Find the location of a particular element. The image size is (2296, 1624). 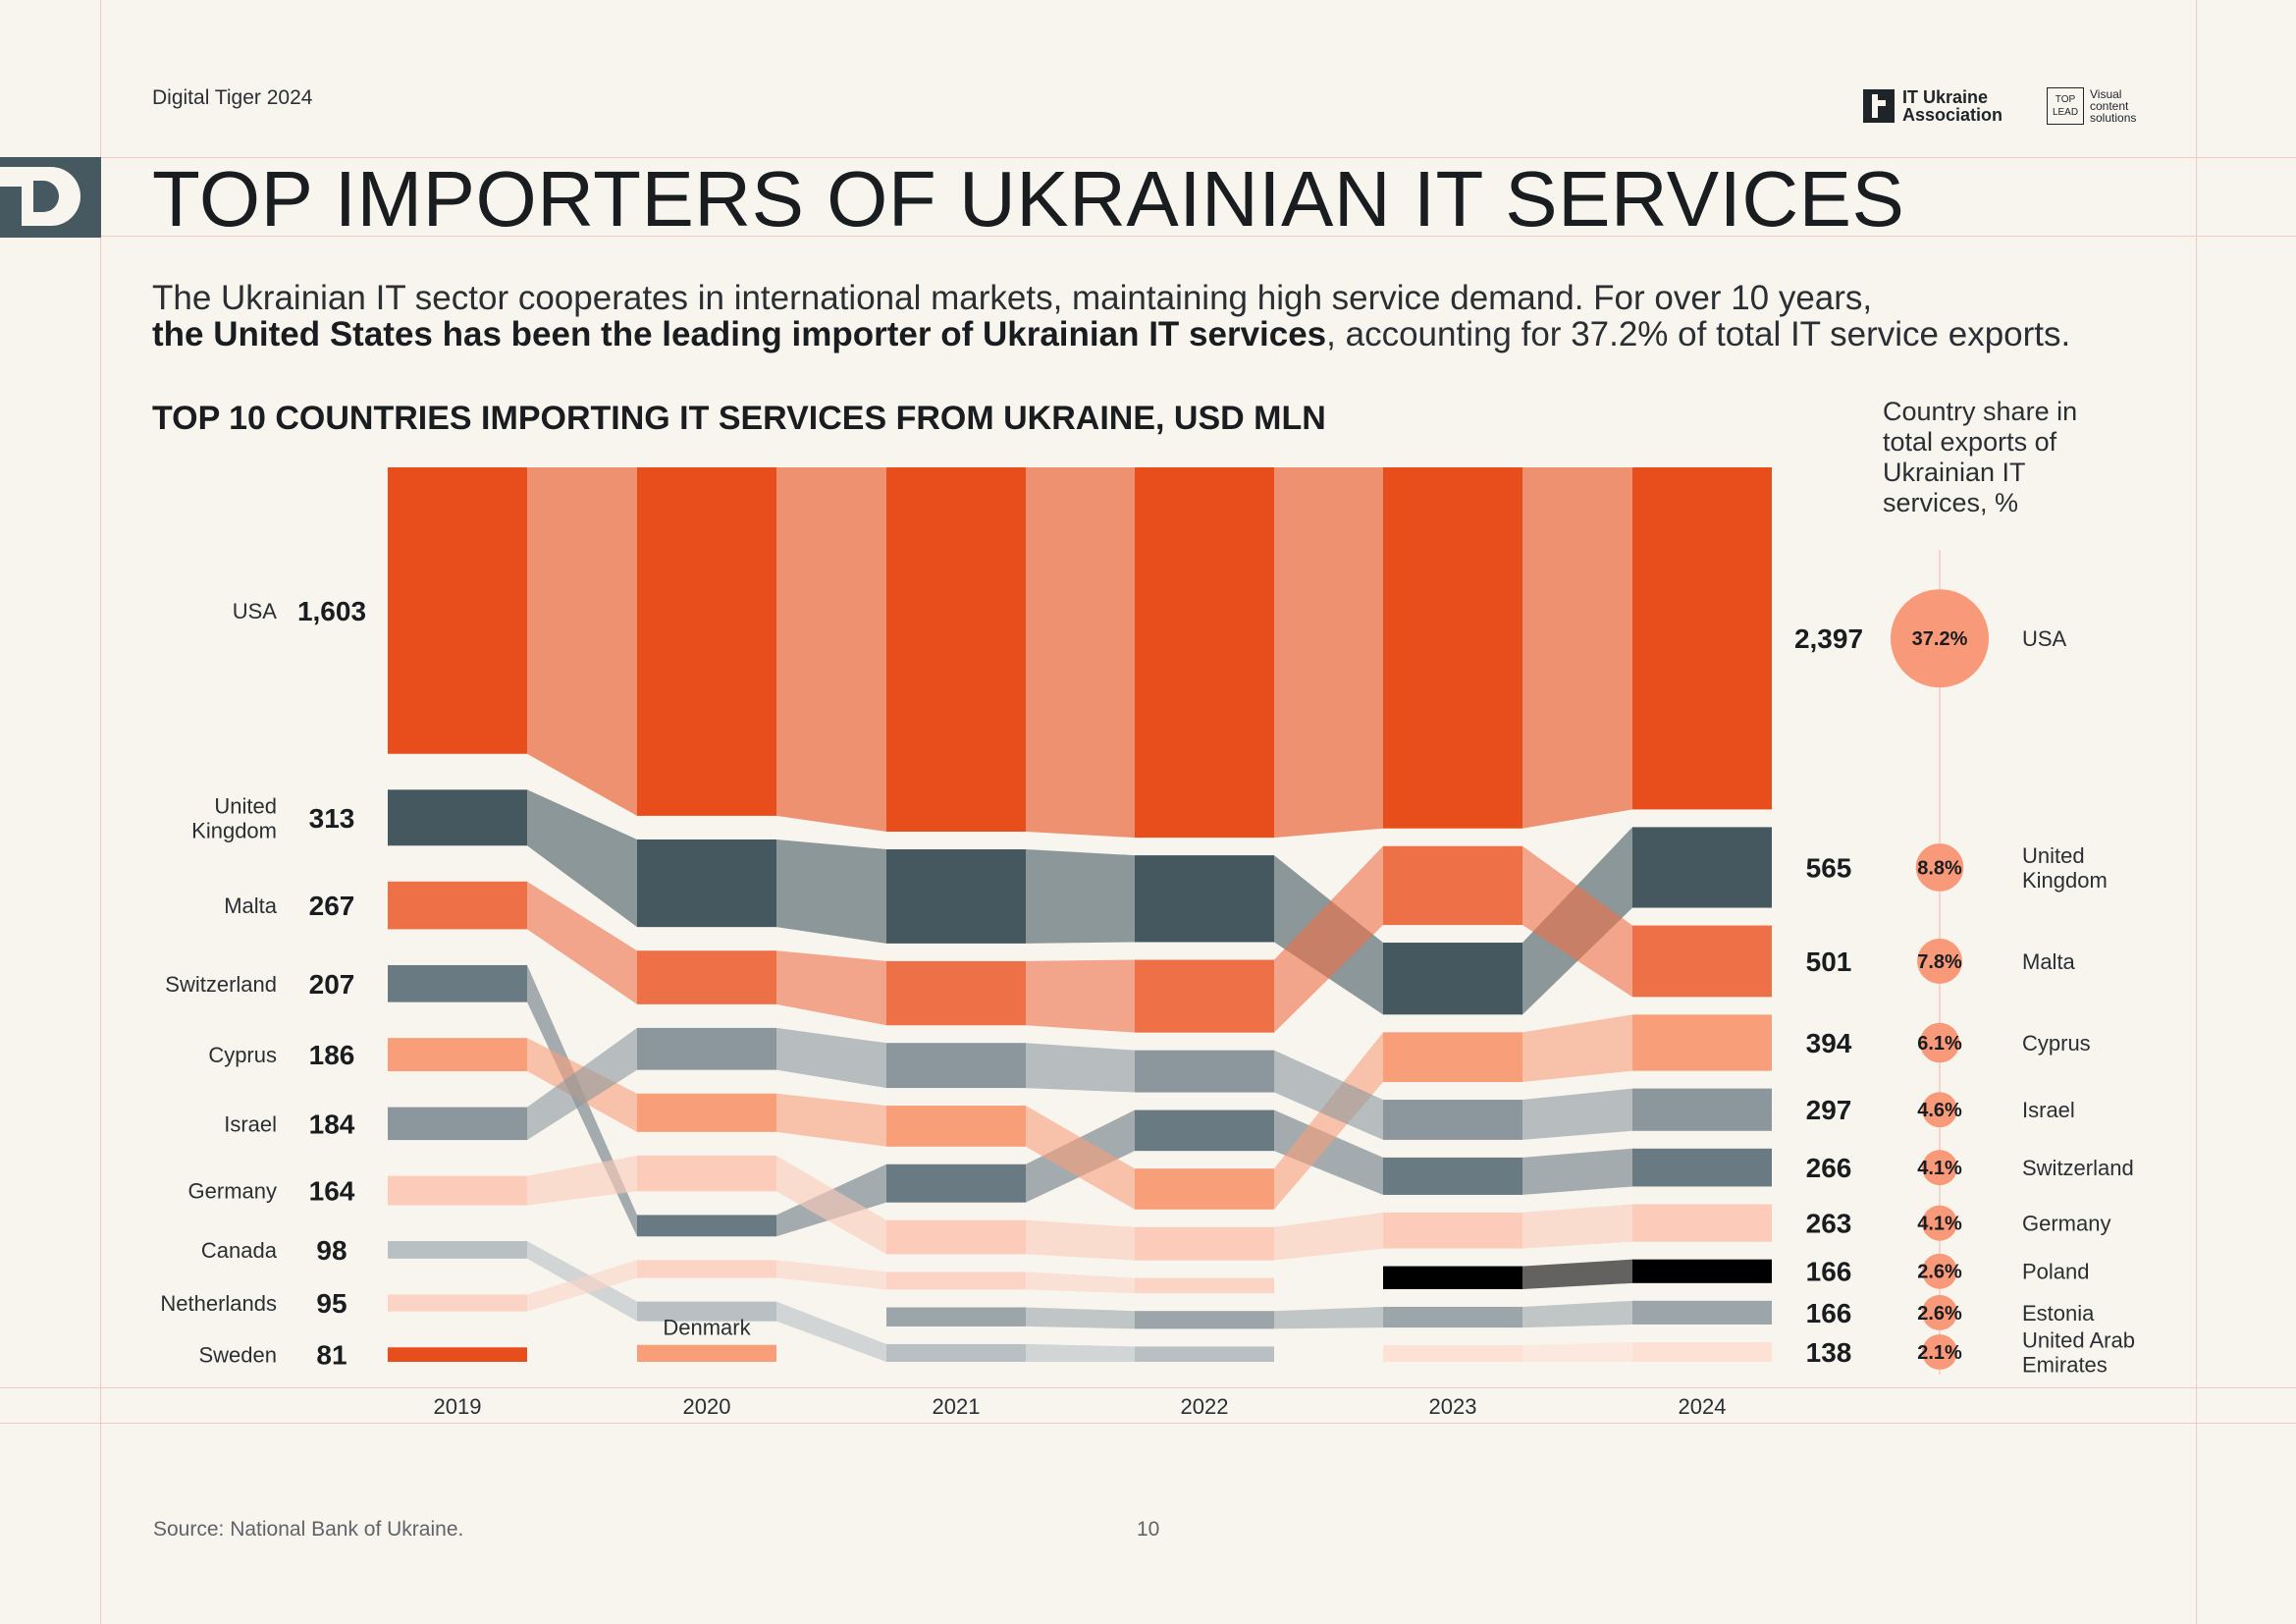

bar-switzerland-2024 is located at coordinates (1702, 1167).